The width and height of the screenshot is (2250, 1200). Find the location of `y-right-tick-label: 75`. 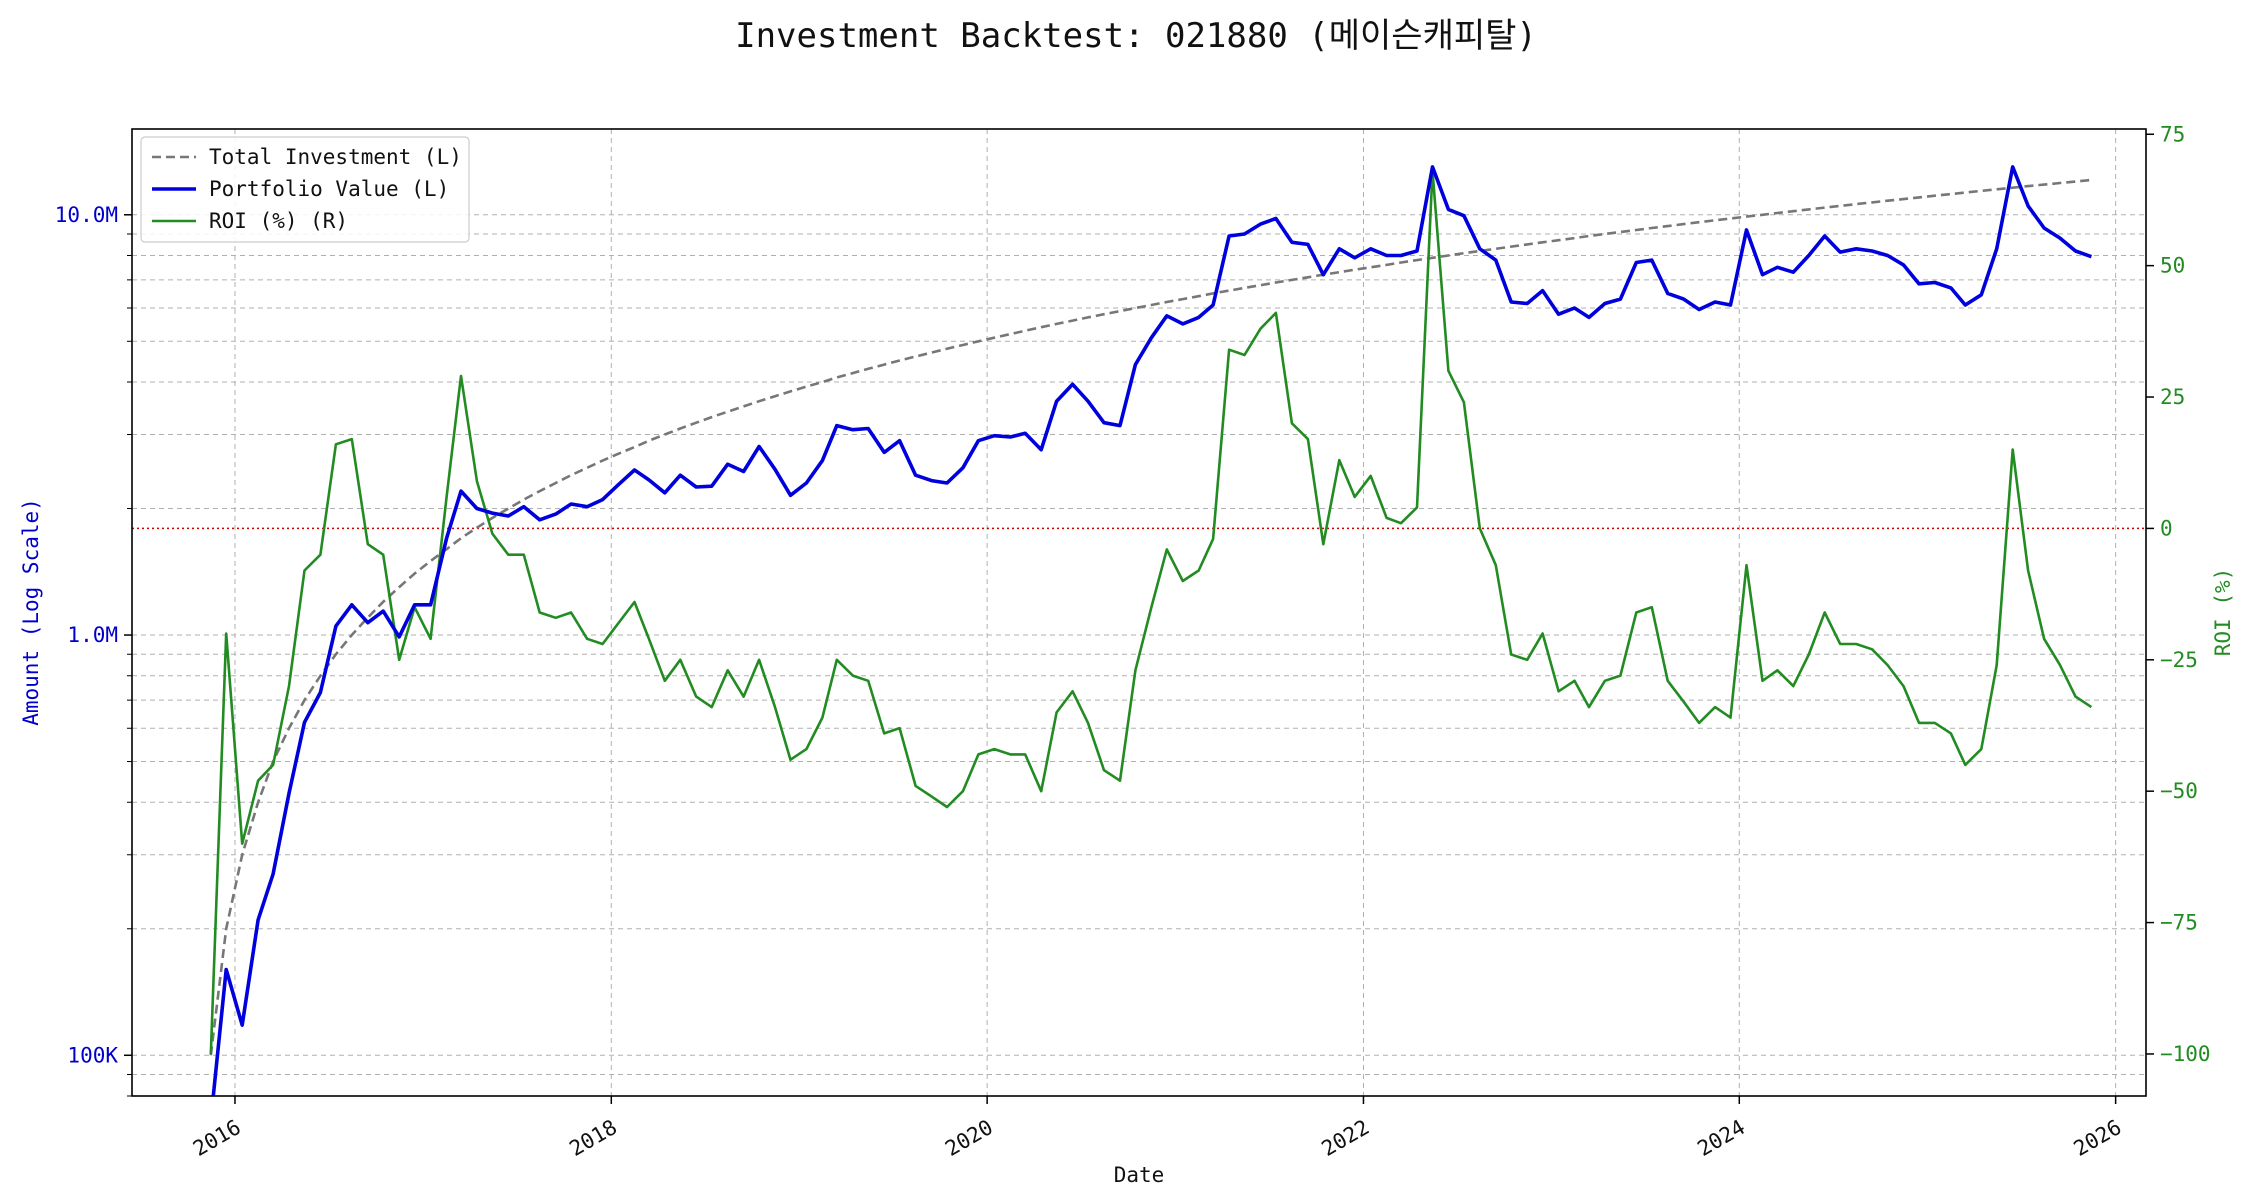

y-right-tick-label: 75 is located at coordinates (2172, 134).